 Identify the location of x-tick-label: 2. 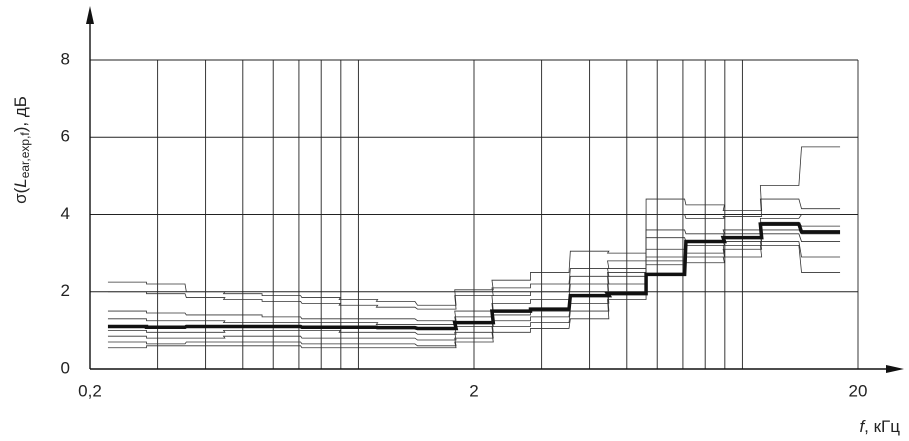
(473, 390).